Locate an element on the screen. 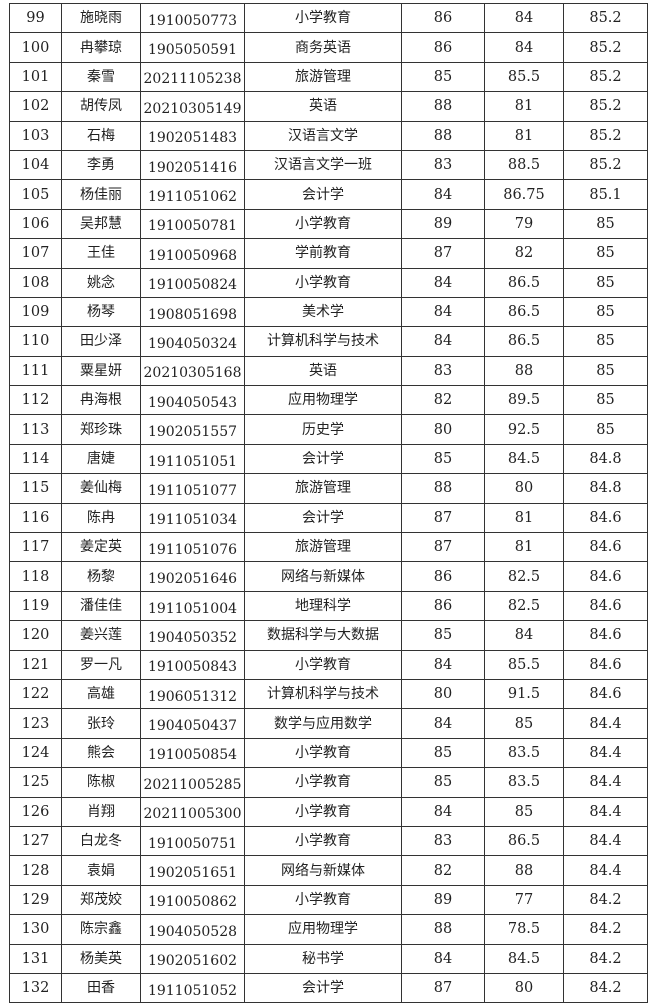  table-row: 128 袁娟 1902051651 网络与新媒体 82 88 84.4 is located at coordinates (328, 870).